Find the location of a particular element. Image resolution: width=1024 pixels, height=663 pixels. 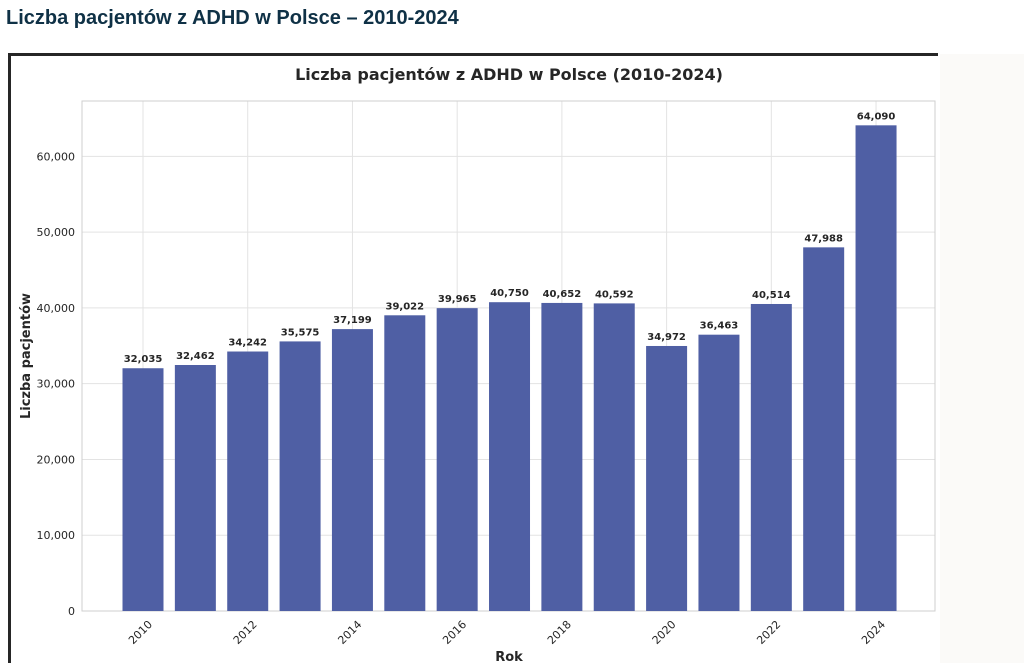

data-label-2021: 36,463 is located at coordinates (719, 326).